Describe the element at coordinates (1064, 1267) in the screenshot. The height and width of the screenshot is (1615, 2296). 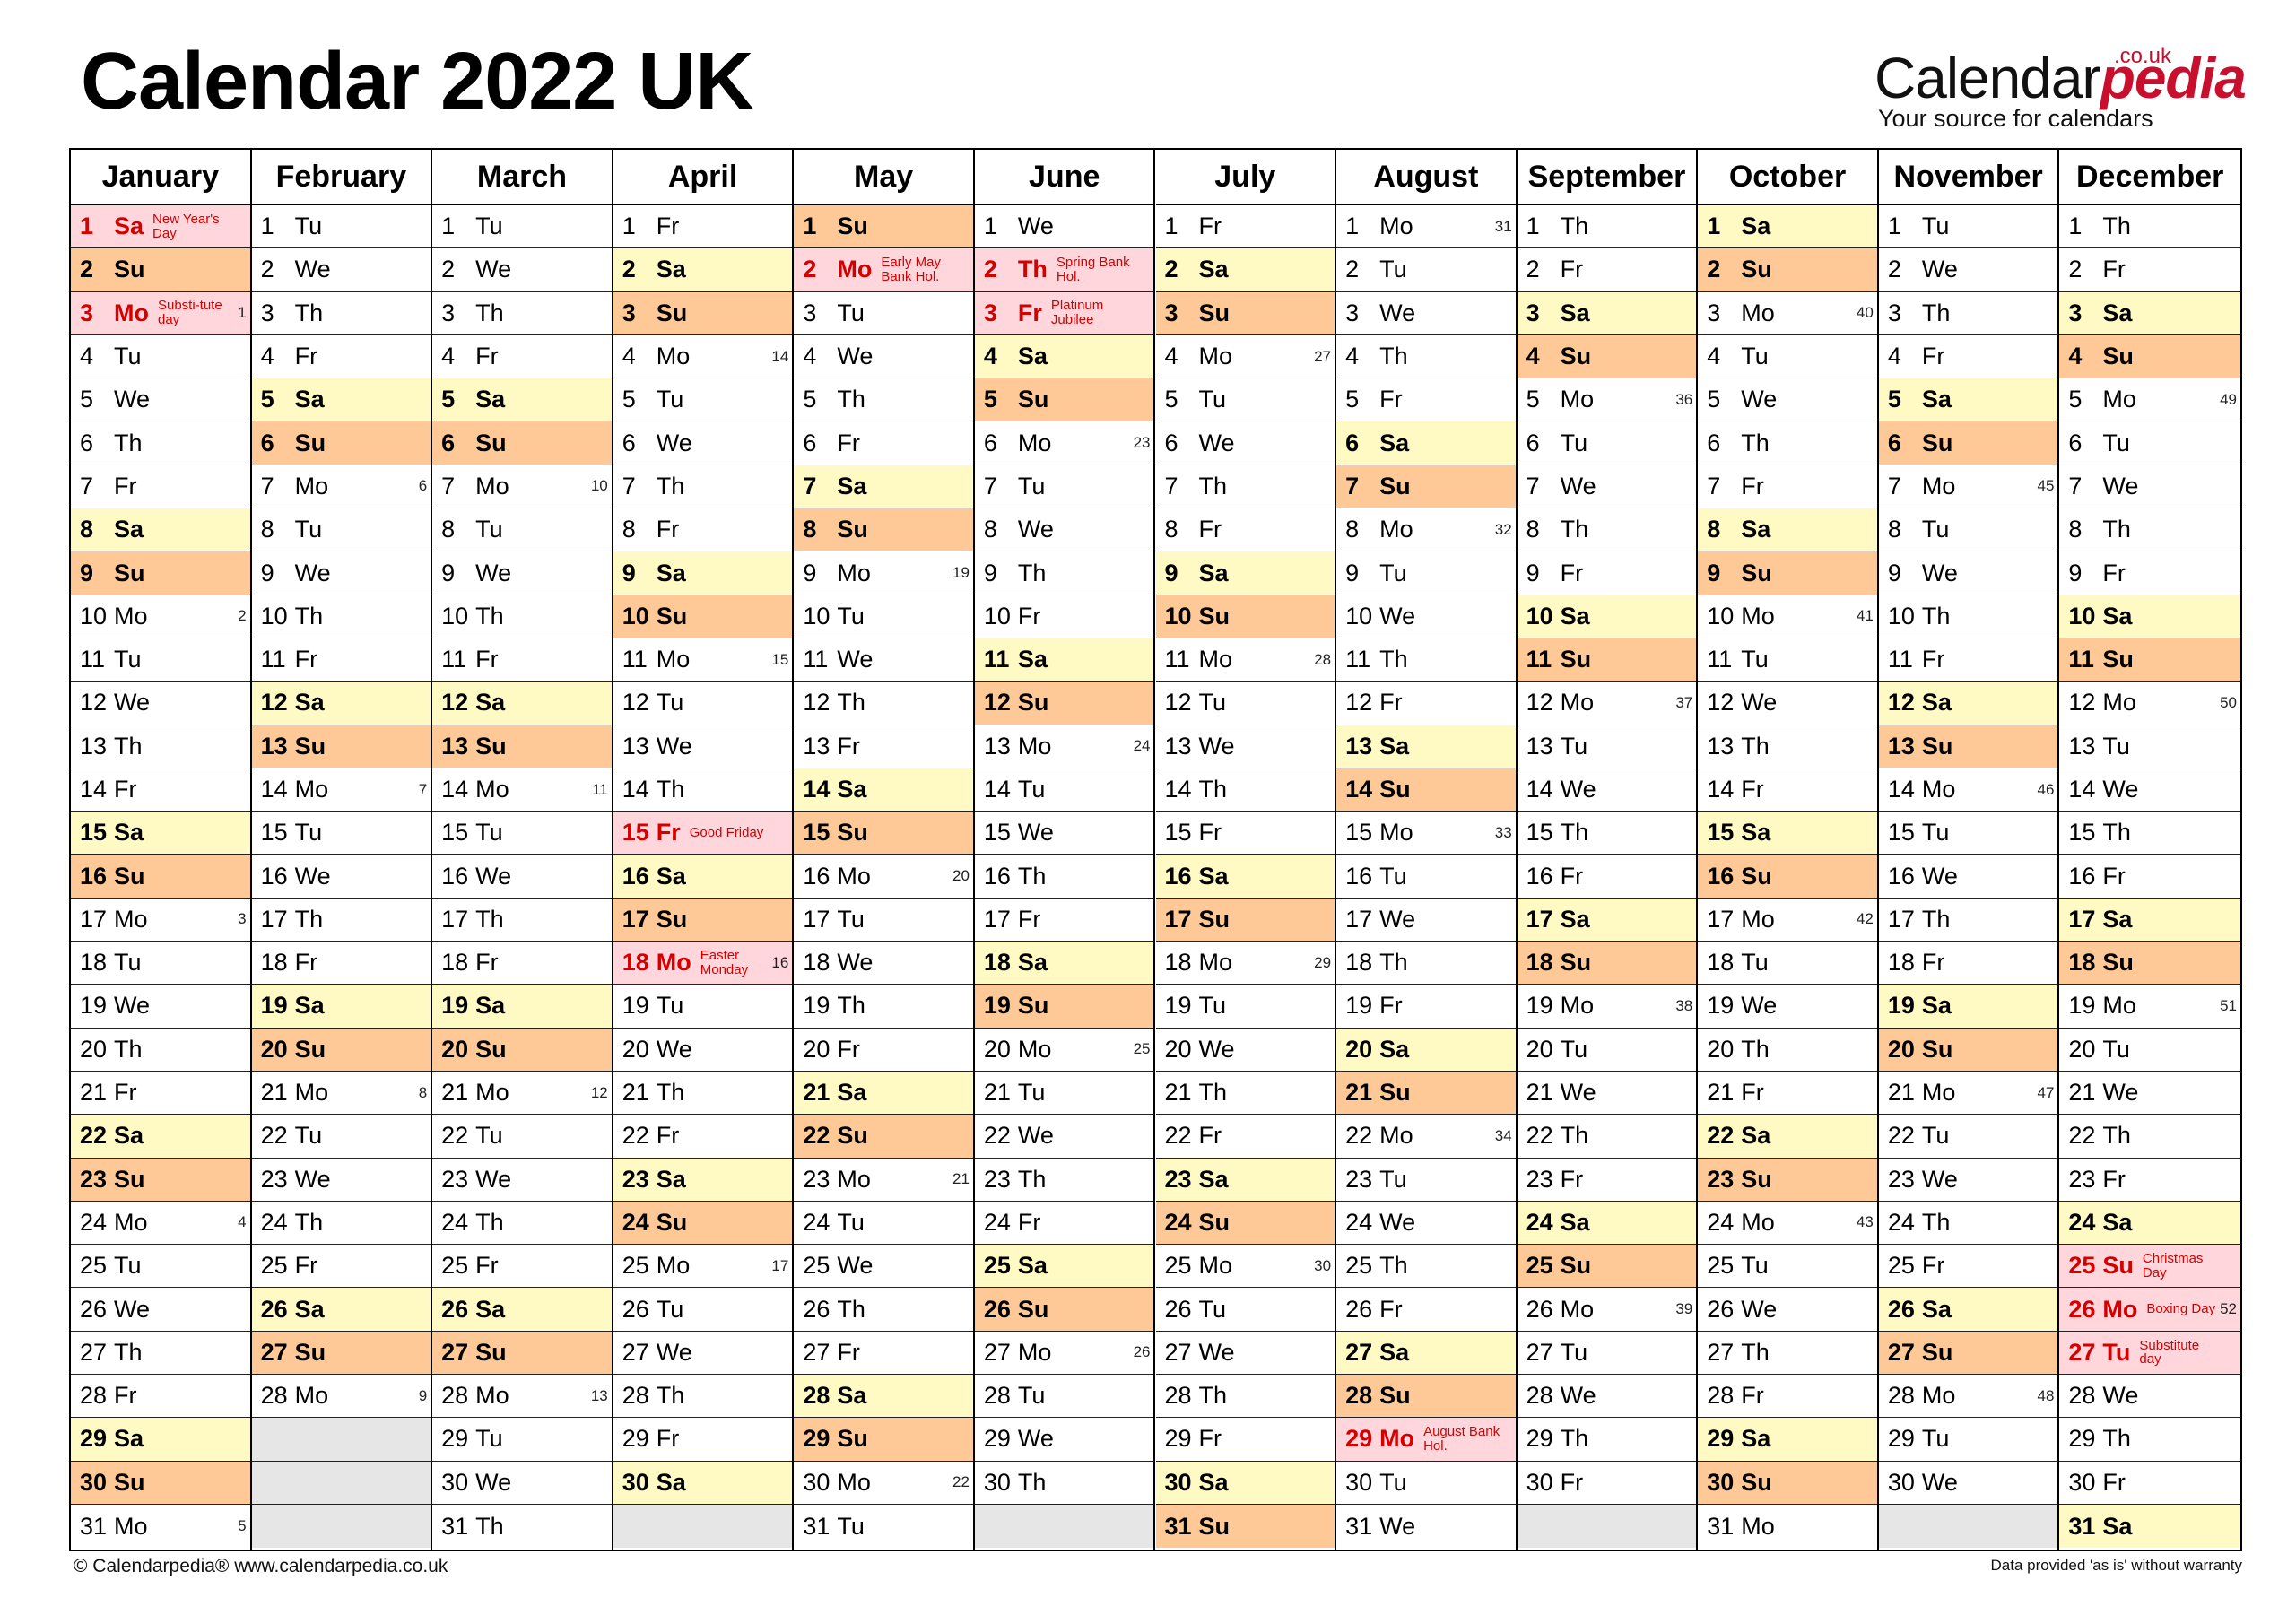
I see `day-cell: 25 Sa` at that location.